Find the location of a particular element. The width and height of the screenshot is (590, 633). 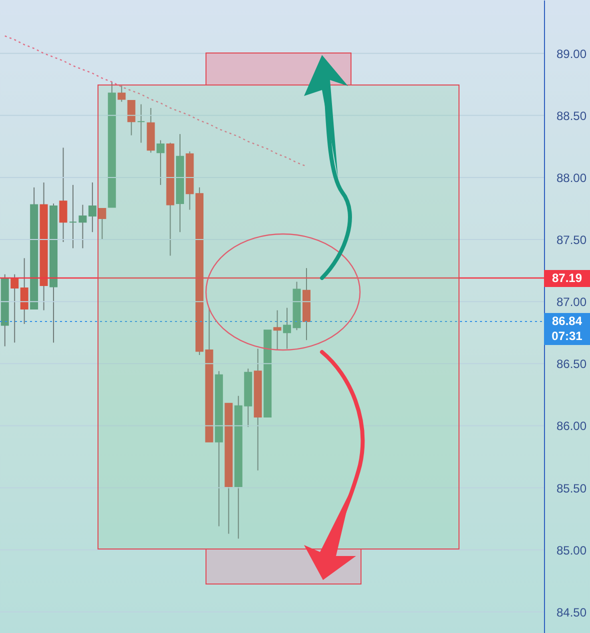

text: 07:31 is located at coordinates (567, 336).